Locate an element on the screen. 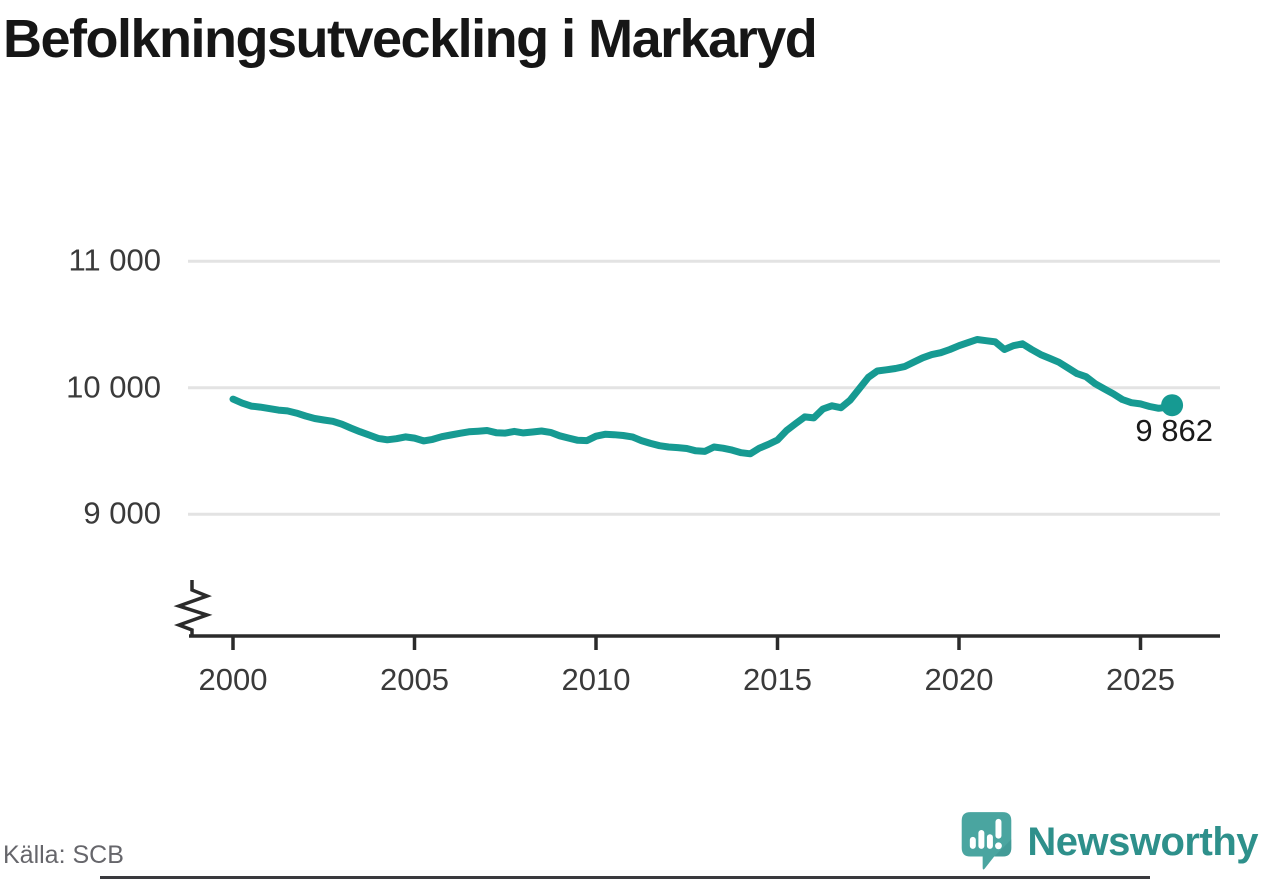 This screenshot has width=1262, height=879. end-point-label: 9 862 is located at coordinates (1174, 430).